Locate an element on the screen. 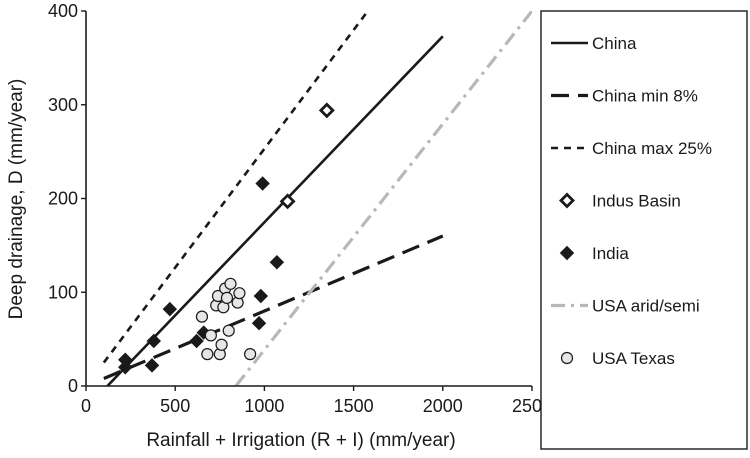 The width and height of the screenshot is (750, 458). x-tick-label-4: 2000 is located at coordinates (443, 406).